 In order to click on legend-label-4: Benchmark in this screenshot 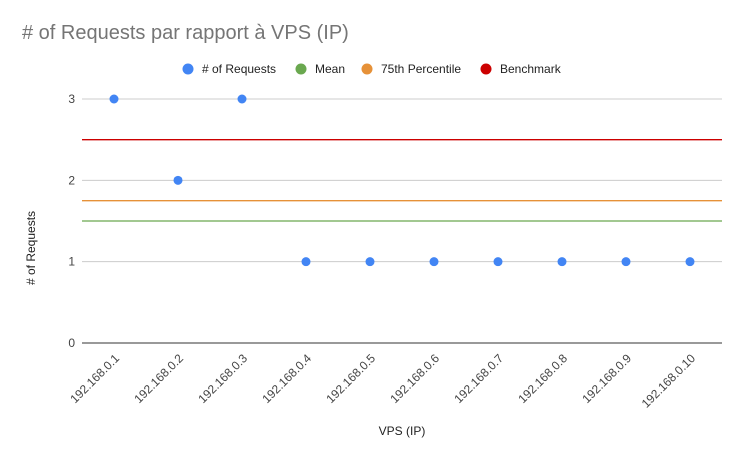, I will do `click(531, 69)`.